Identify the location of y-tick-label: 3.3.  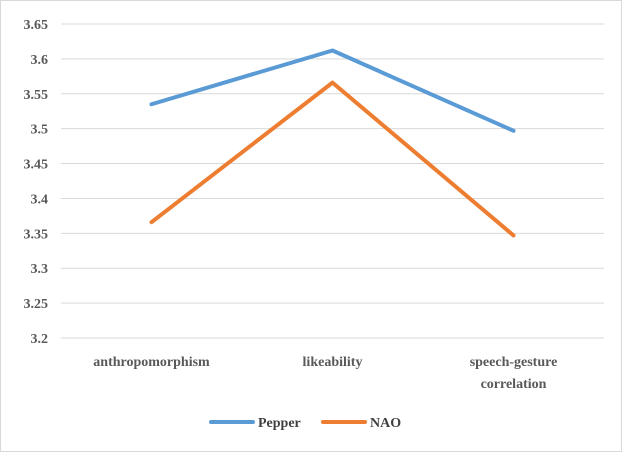
(40, 269).